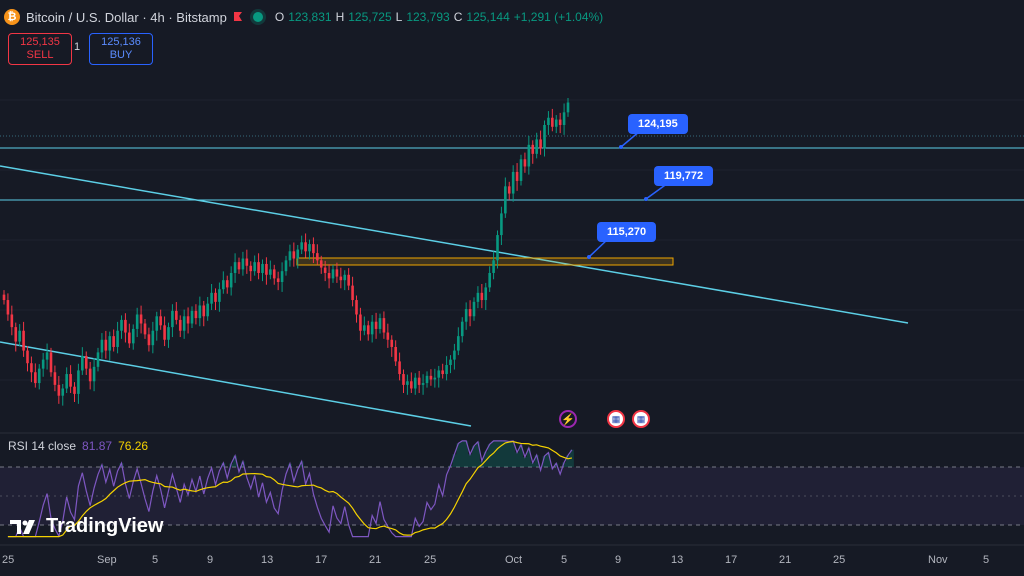 The image size is (1024, 576). Describe the element at coordinates (78, 446) in the screenshot. I see `rsi-legend: RSI 14 close 81.87 76.26` at that location.